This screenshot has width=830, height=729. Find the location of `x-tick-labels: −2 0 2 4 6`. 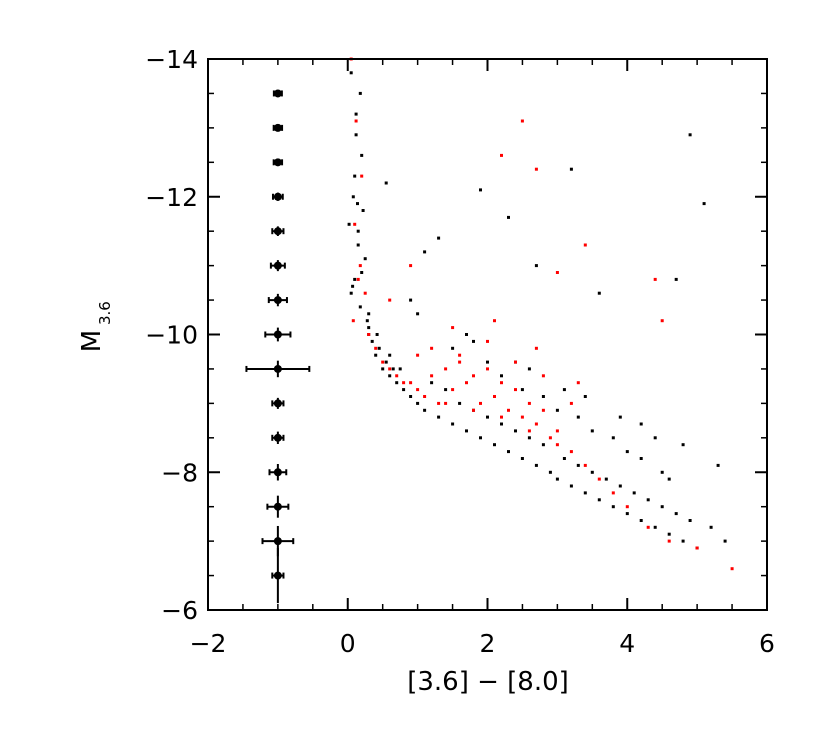

x-tick-labels: −2 0 2 4 6 is located at coordinates (482, 643).